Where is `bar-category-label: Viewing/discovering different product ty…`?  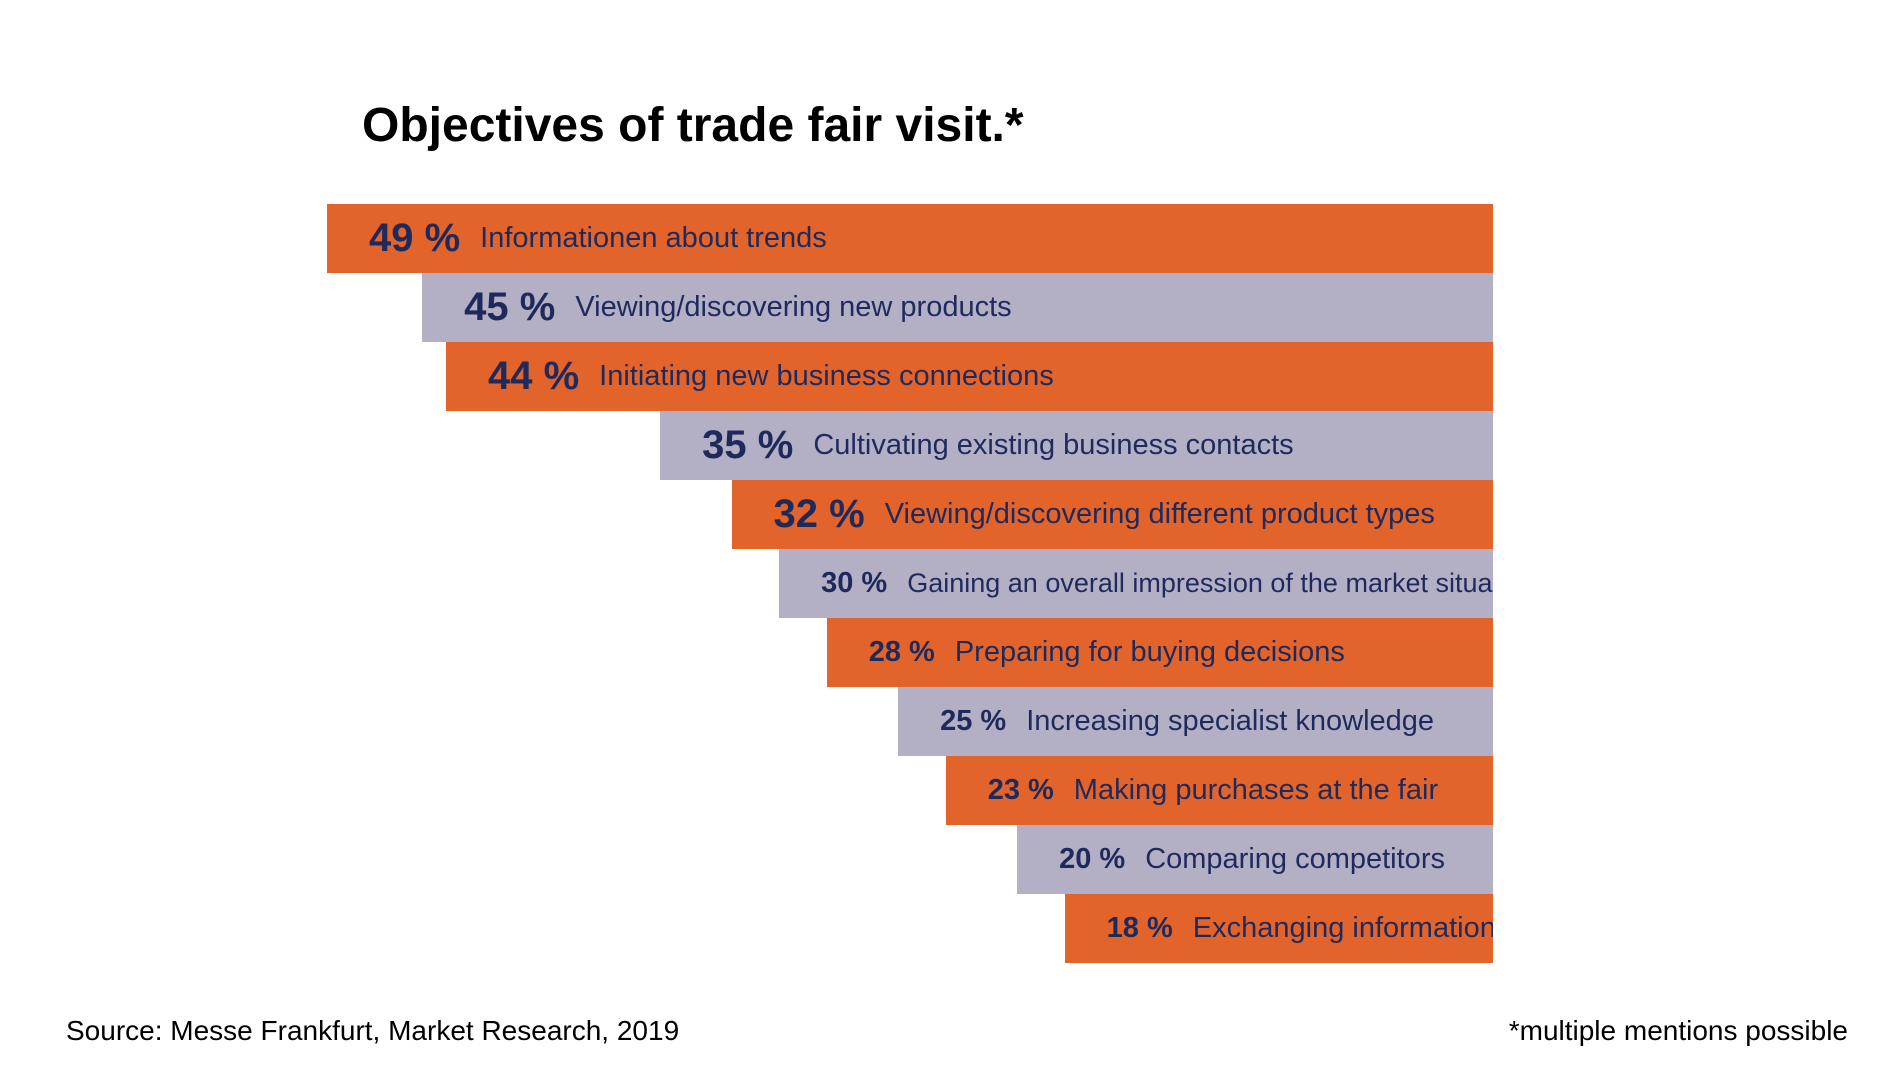
bar-category-label: Viewing/discovering different product ty… is located at coordinates (1159, 514).